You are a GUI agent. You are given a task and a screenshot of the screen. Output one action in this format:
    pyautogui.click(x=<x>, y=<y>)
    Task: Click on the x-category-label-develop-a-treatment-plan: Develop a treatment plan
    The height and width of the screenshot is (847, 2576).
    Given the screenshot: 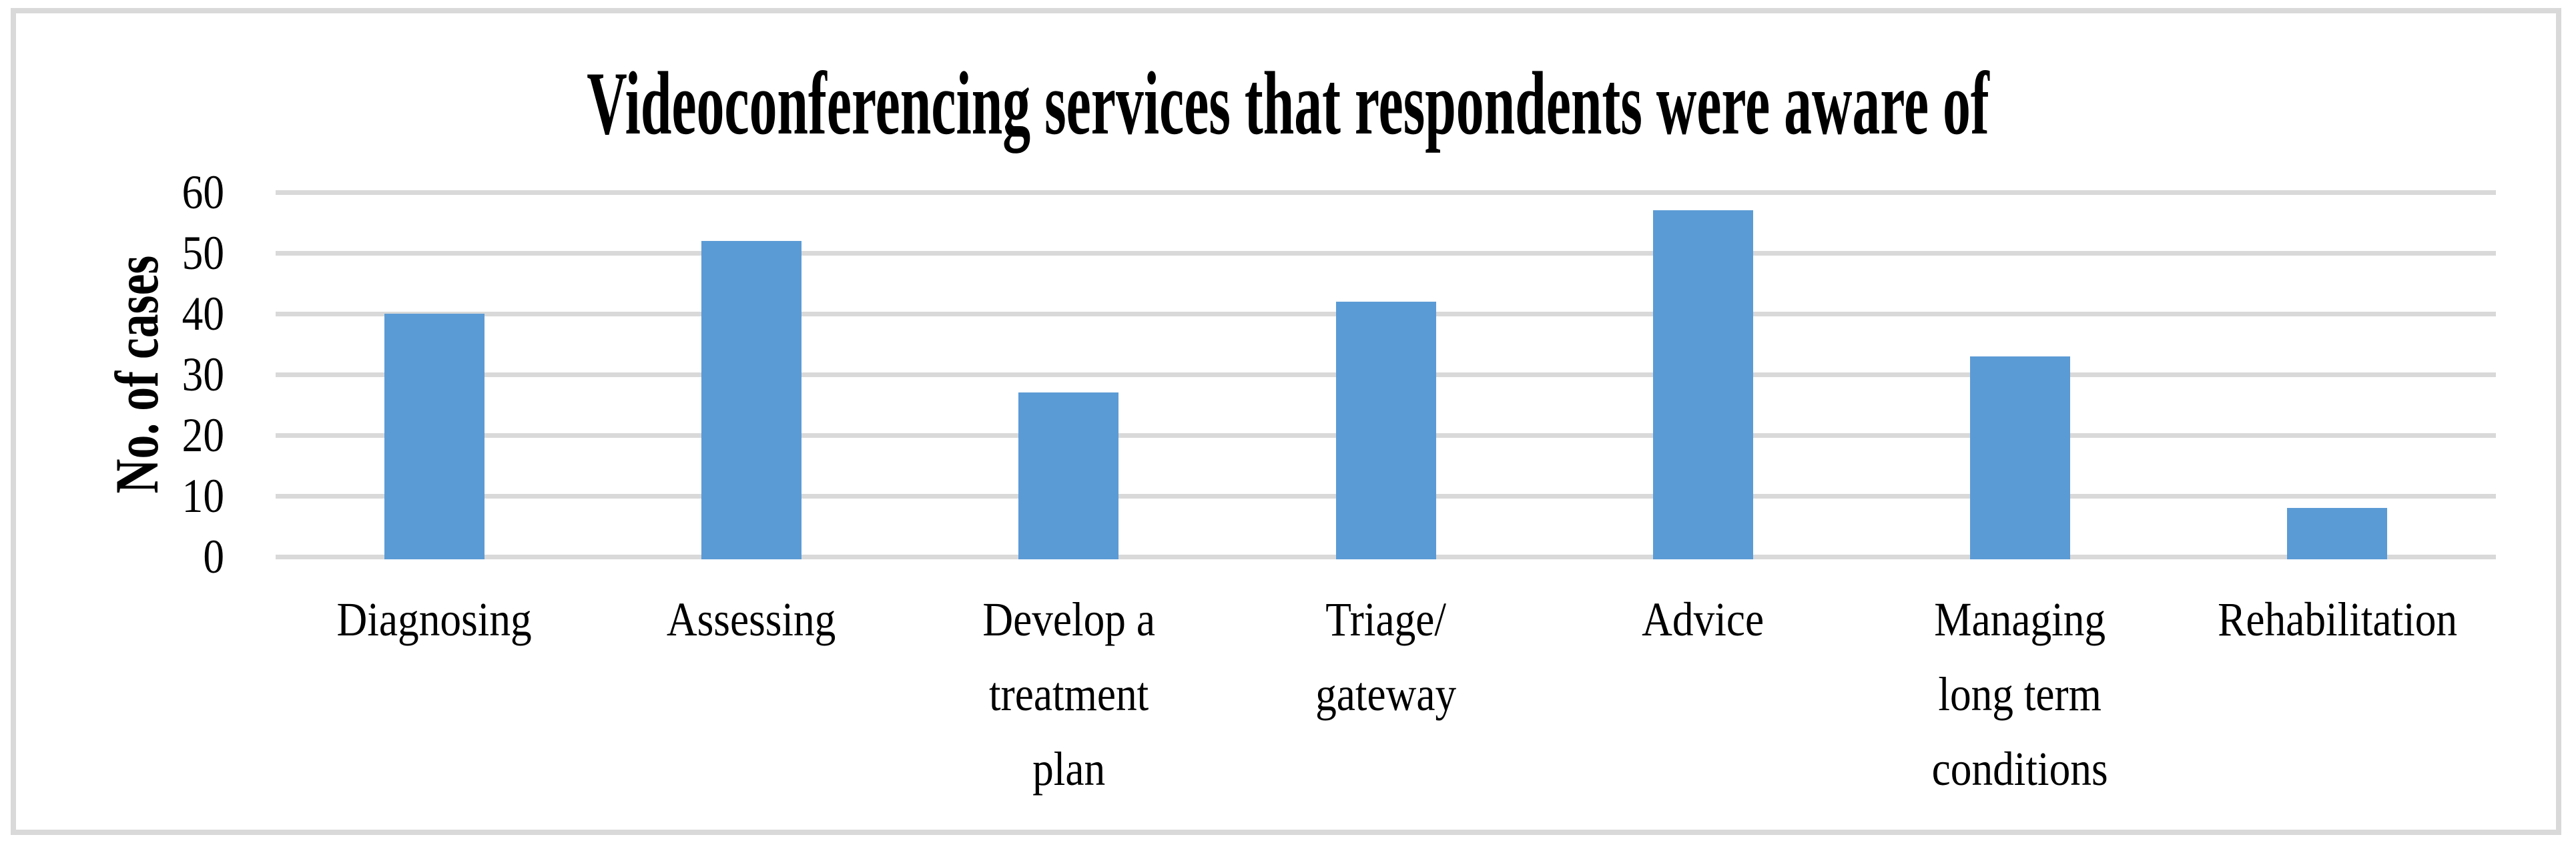 What is the action you would take?
    pyautogui.click(x=1068, y=694)
    